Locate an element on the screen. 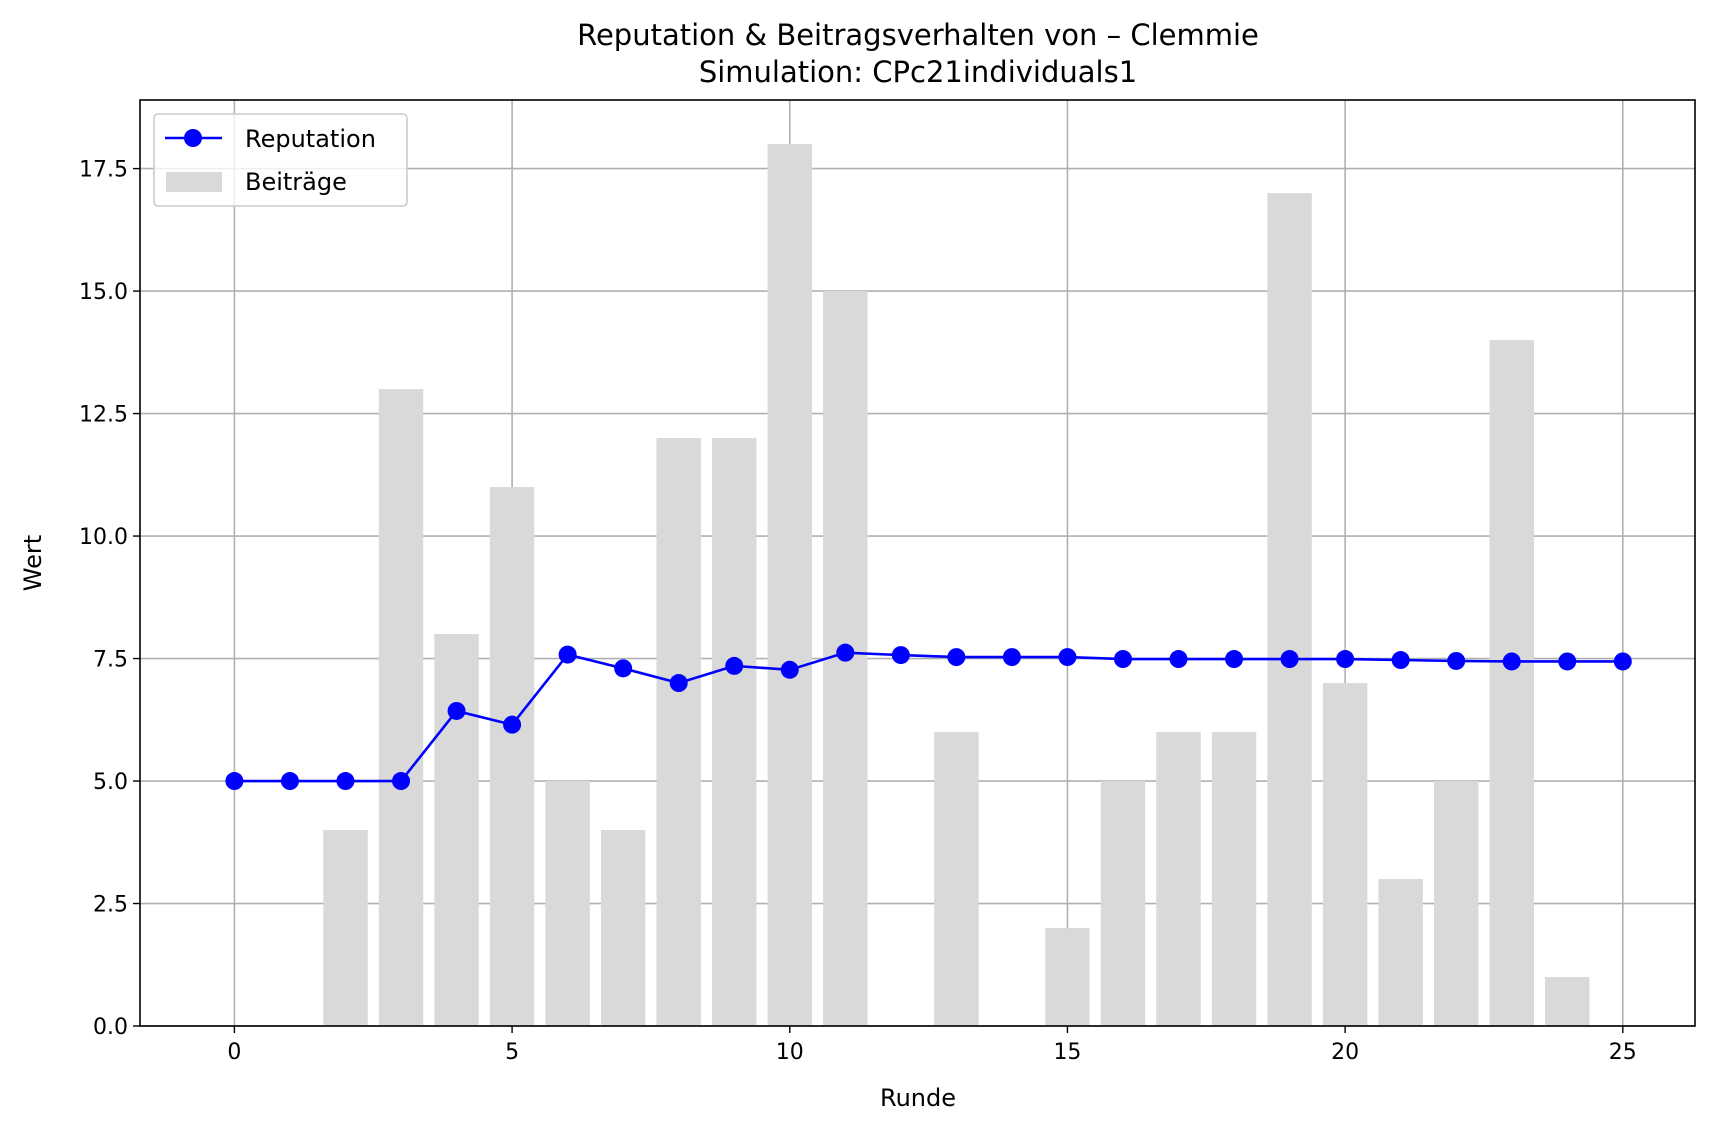 This screenshot has width=1710, height=1131. y-axis-ticks: 0.0 2.5 5.0 7.5 10.0 12.5 15.0 17.5 is located at coordinates (109, 599).